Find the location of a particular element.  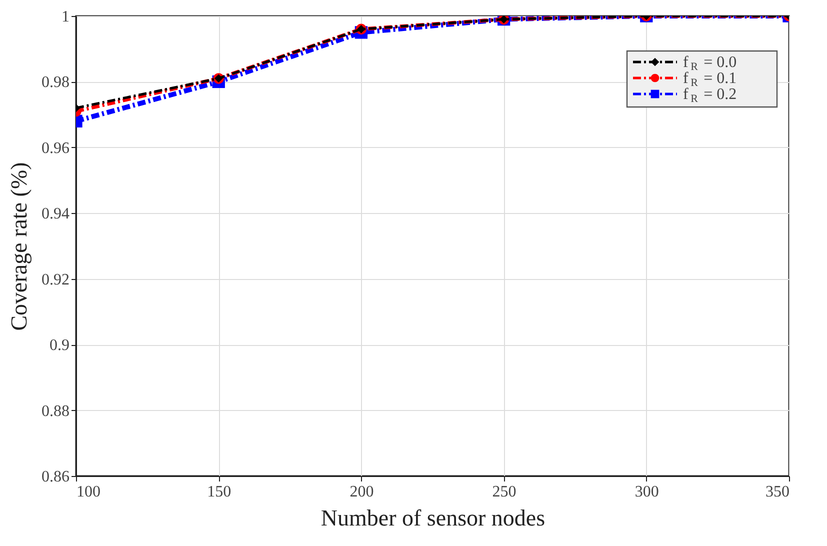

x-axis-title: Number of sensor nodes is located at coordinates (433, 518).